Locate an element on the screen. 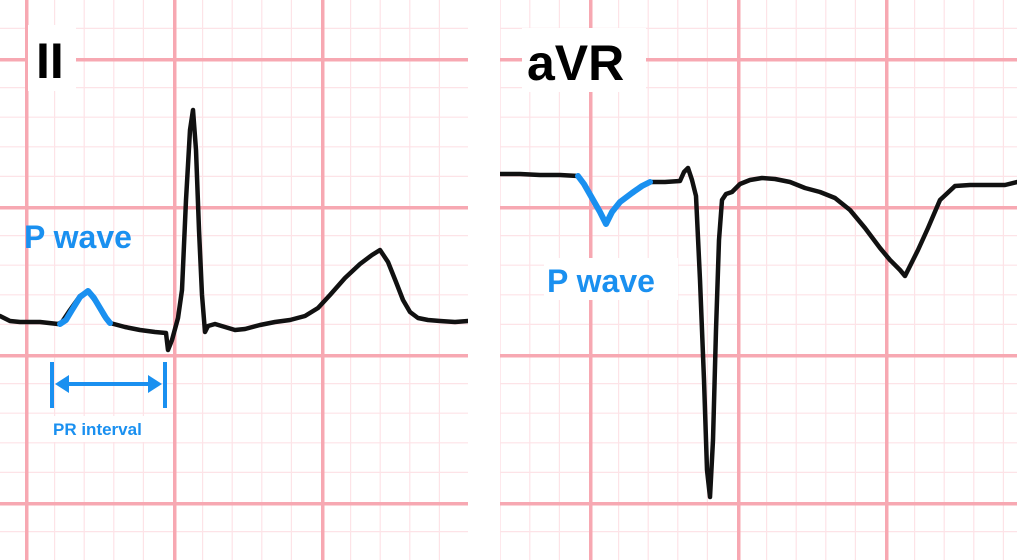 This screenshot has height=560, width=1017. p-wave-label-bg is located at coordinates (611, 279).